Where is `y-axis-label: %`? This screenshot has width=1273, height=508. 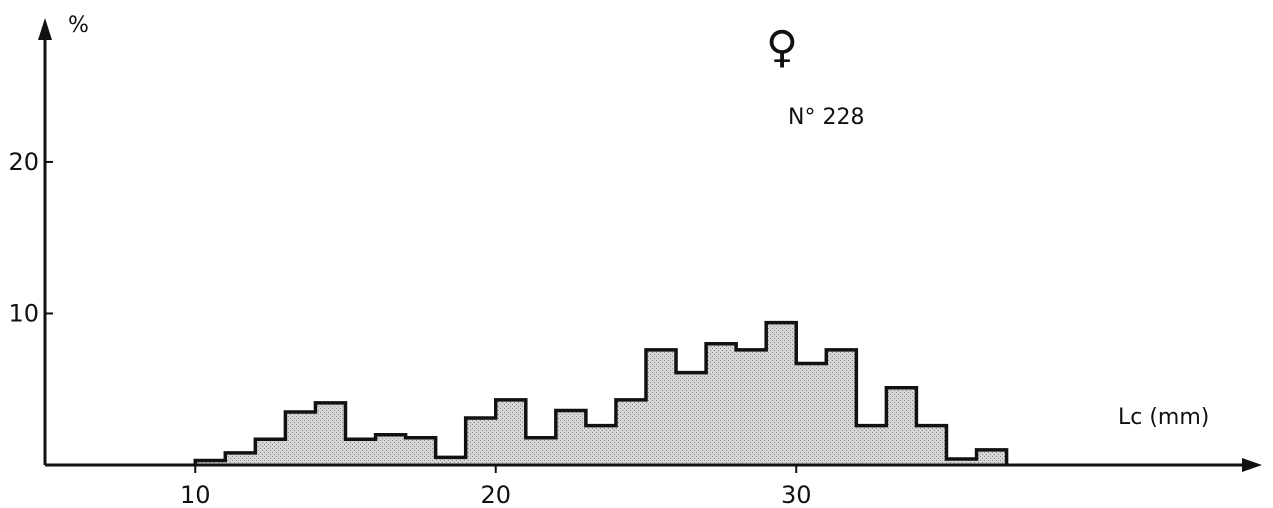
y-axis-label: % is located at coordinates (78, 25).